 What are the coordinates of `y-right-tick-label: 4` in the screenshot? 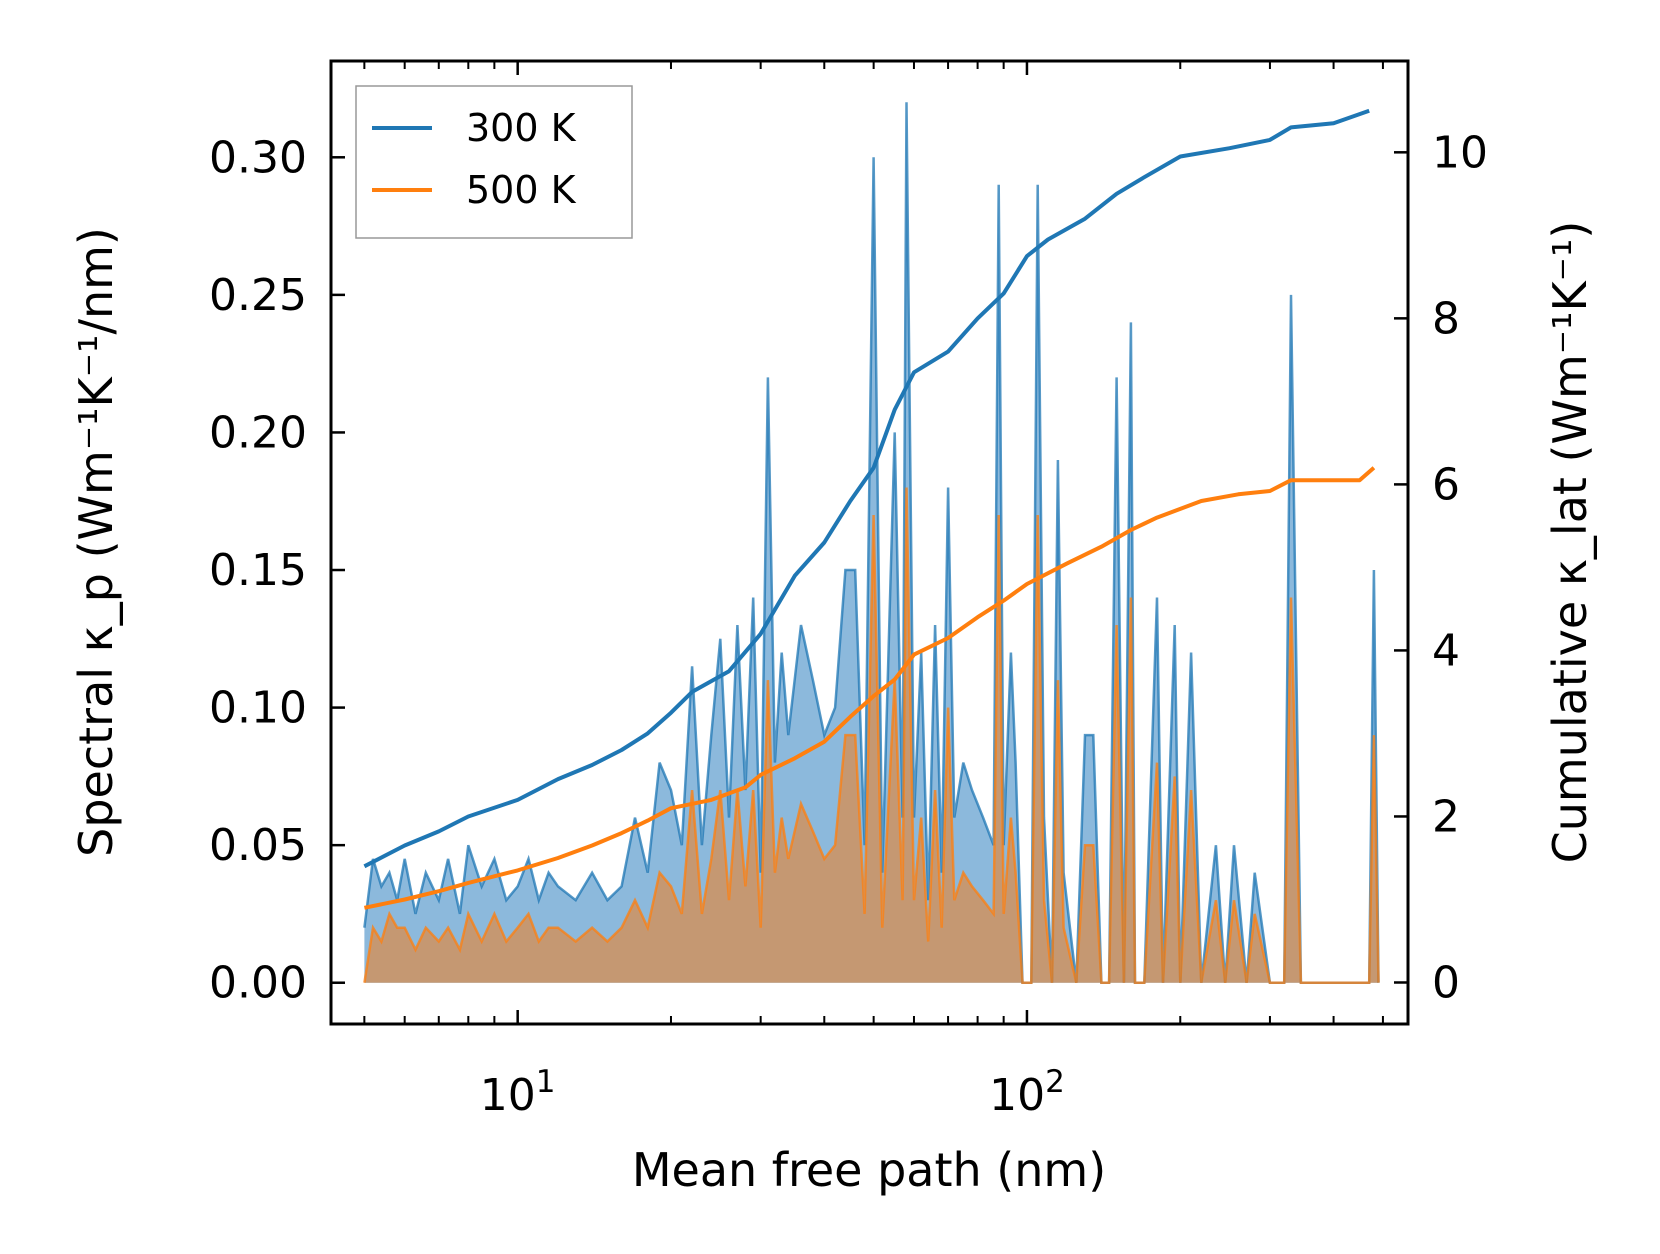 It's located at (1446, 650).